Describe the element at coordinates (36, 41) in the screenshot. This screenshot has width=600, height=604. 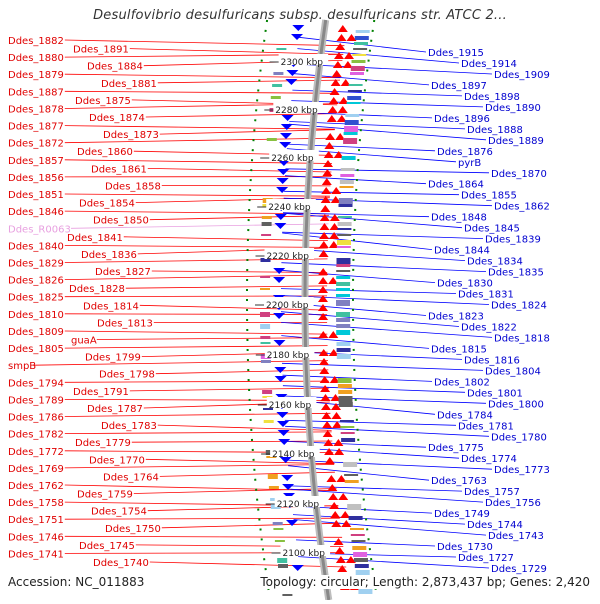
I see `gene-label-left: Ddes_1882` at that location.